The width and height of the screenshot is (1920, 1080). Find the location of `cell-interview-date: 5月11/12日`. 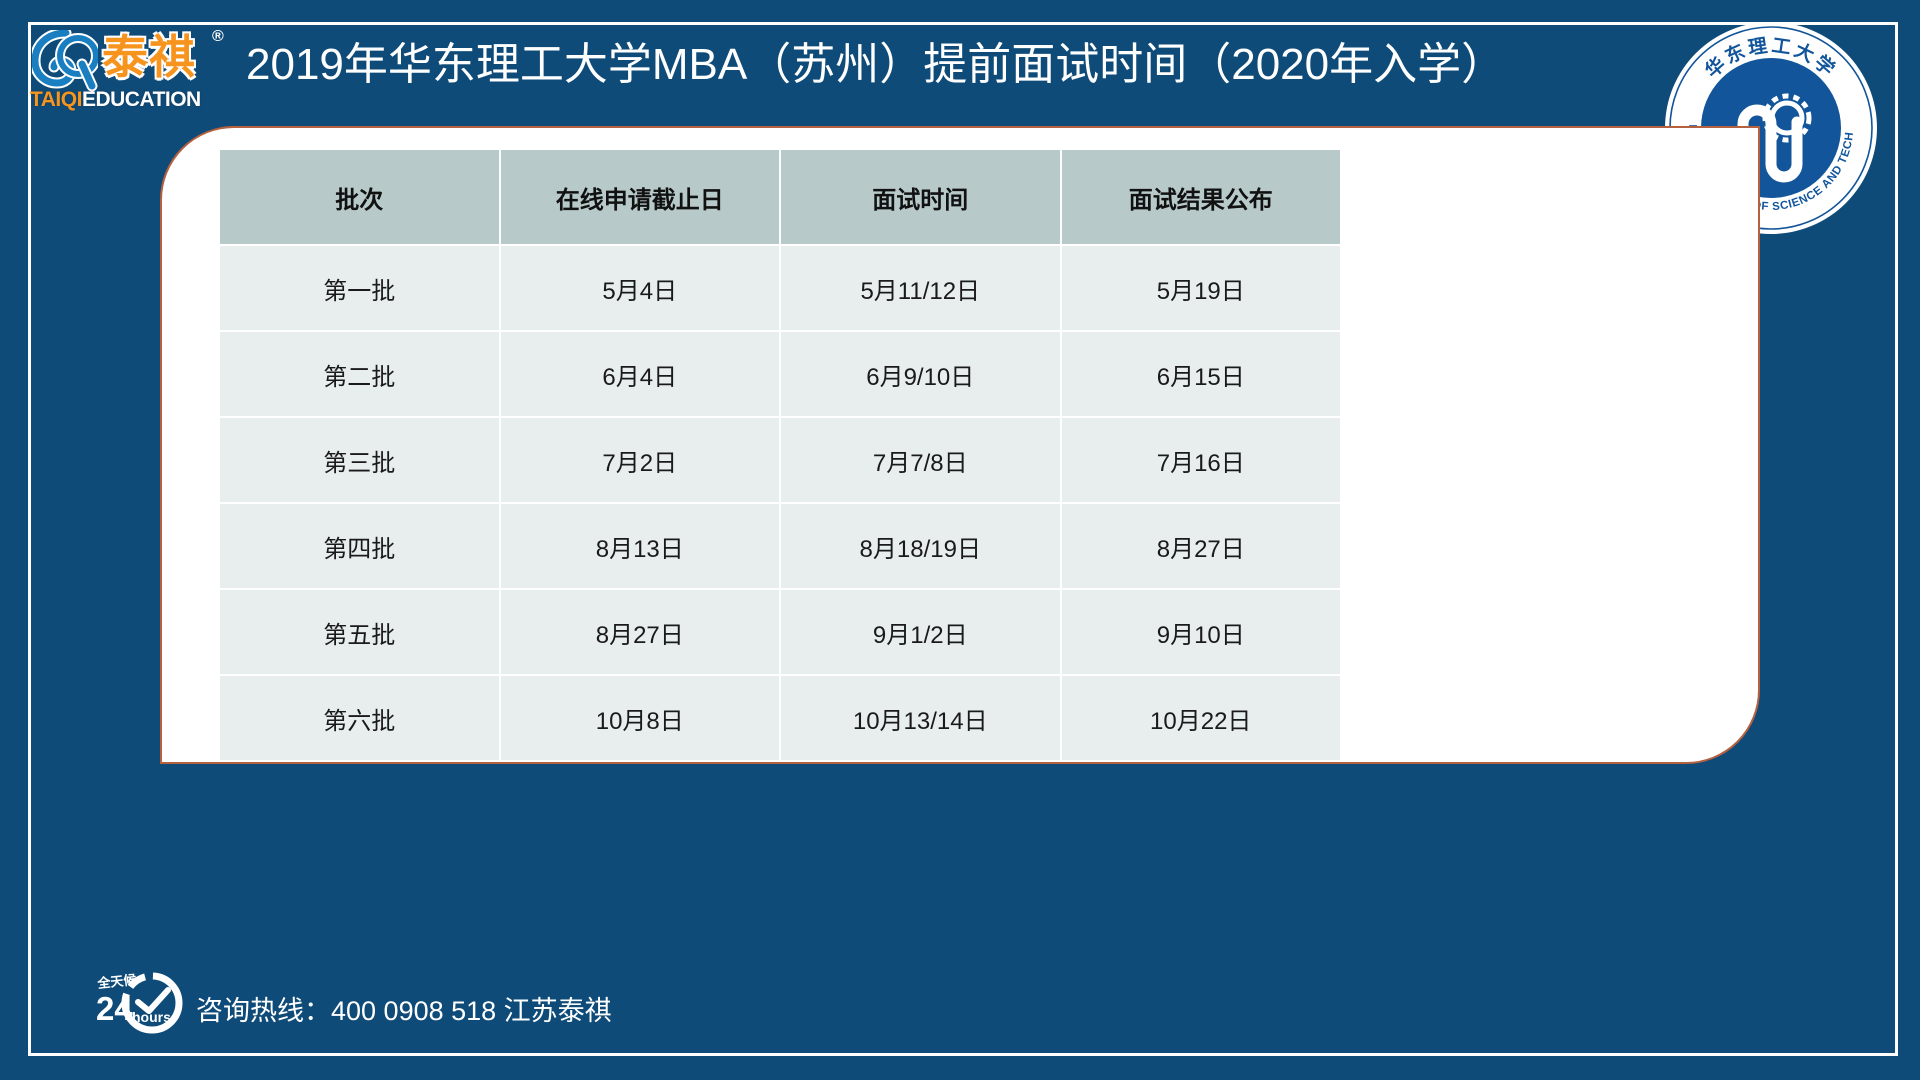

cell-interview-date: 5月11/12日 is located at coordinates (920, 288).